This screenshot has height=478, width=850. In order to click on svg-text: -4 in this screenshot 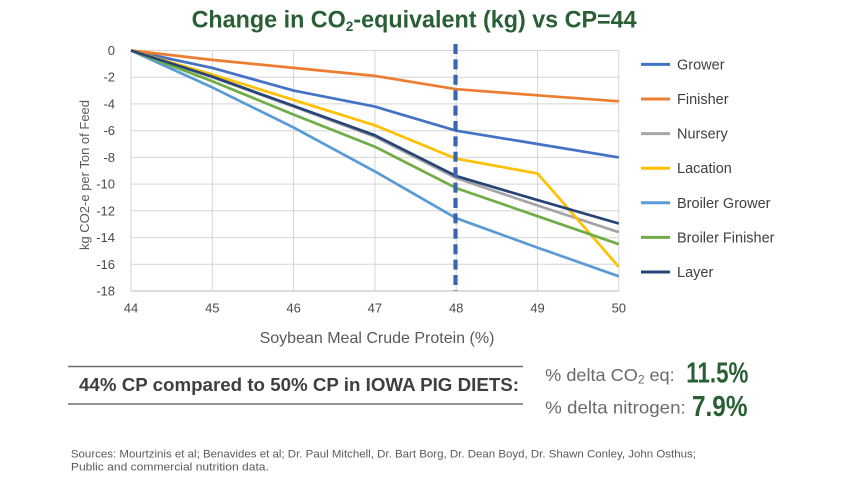, I will do `click(109, 103)`.